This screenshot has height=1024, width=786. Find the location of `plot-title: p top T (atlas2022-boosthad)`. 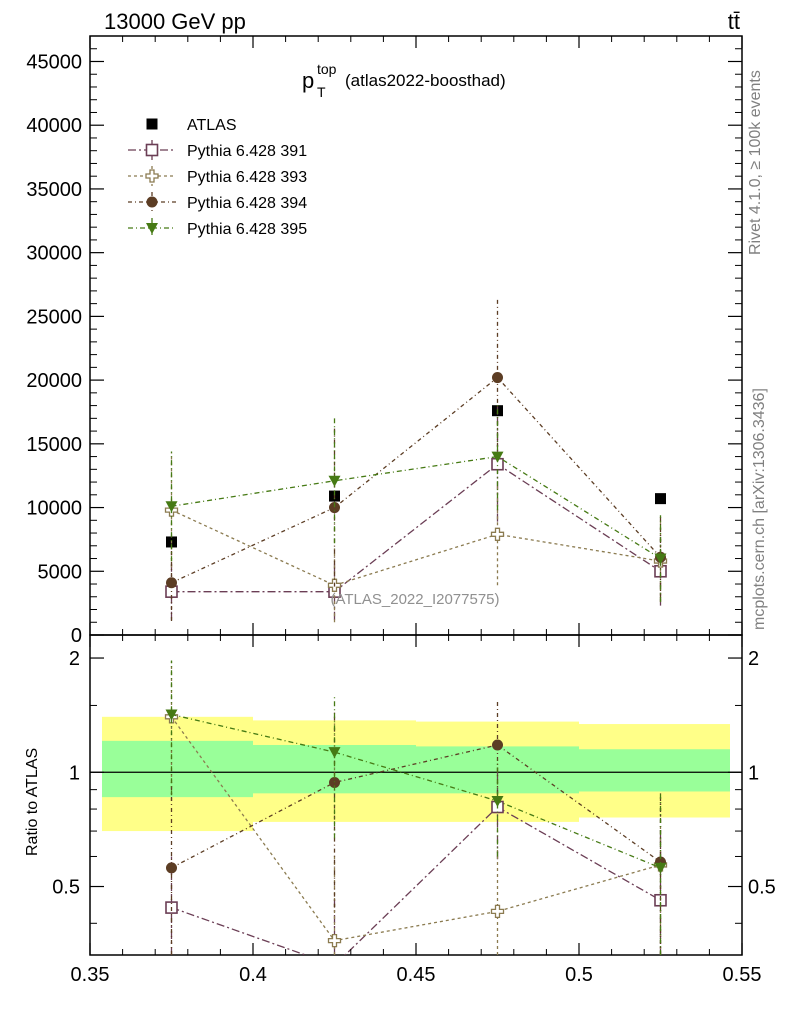

plot-title: p top T (atlas2022-boosthad) is located at coordinates (404, 80).